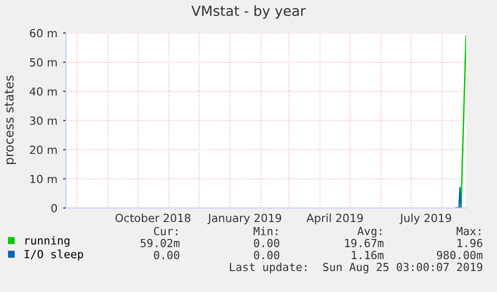 The height and width of the screenshot is (292, 497). I want to click on x-tick-label: July 2019, so click(426, 219).